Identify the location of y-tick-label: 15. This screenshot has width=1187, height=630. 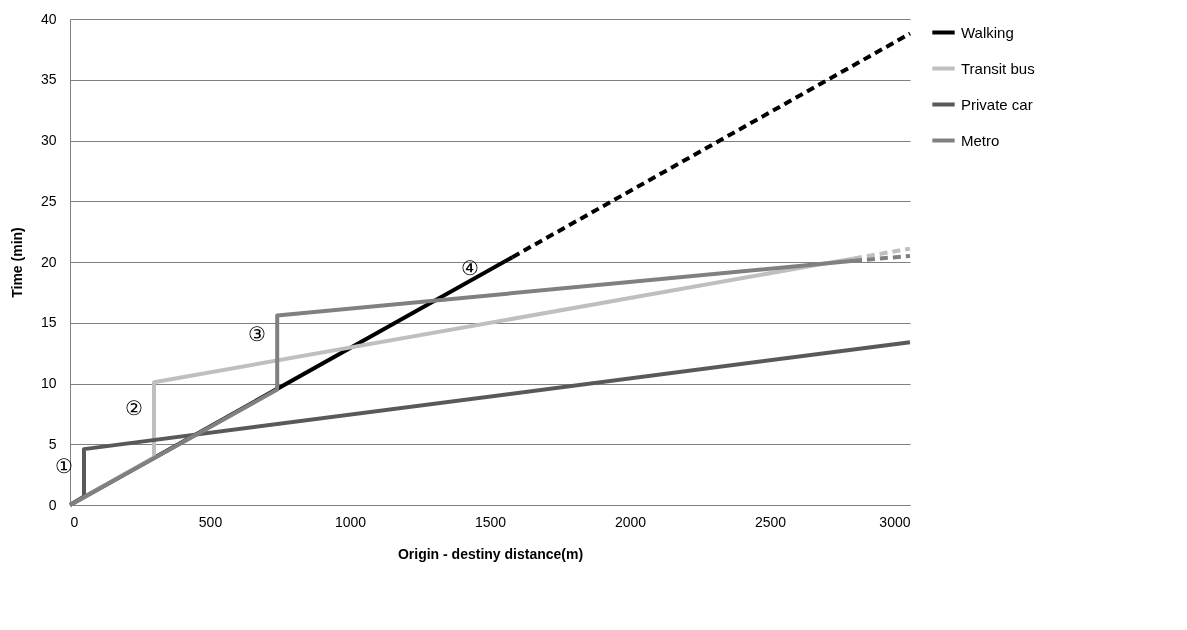
(48, 322).